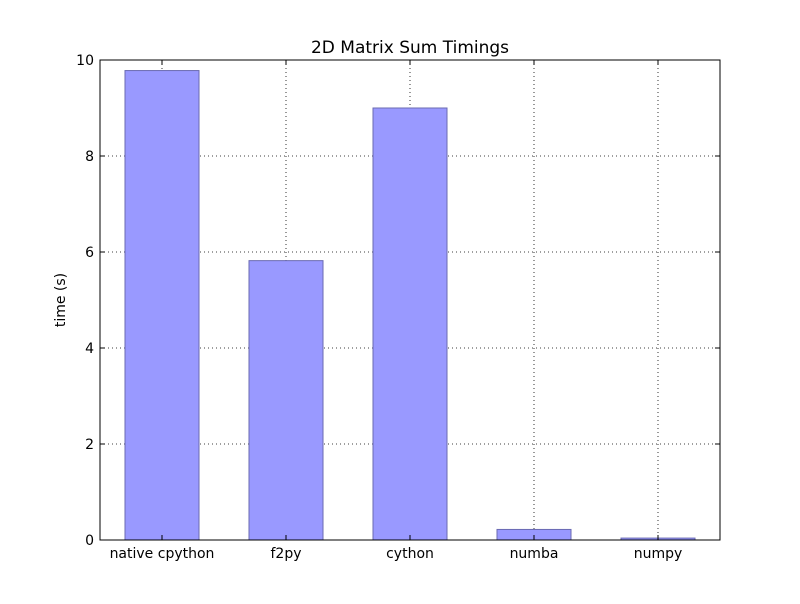  I want to click on y-tick-label: 2, so click(89, 445).